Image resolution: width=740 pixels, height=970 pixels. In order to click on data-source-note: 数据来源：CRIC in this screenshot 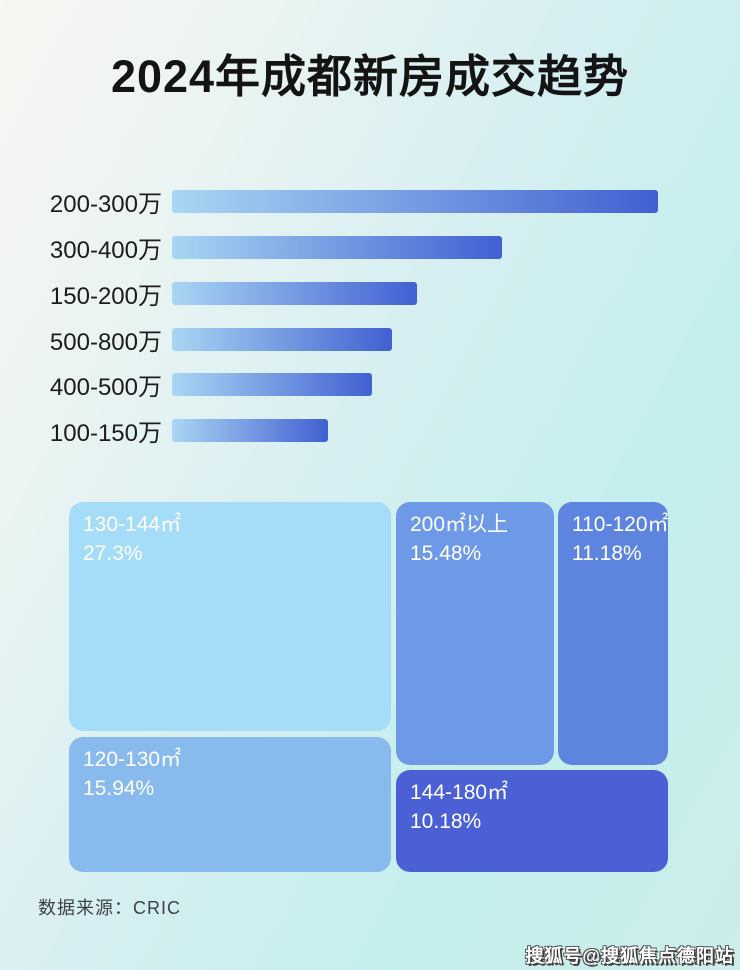, I will do `click(109, 908)`.